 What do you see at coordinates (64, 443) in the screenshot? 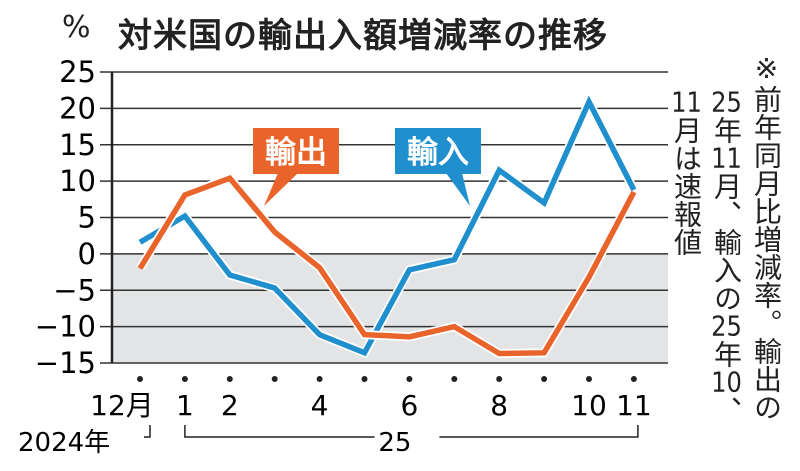
I see `year-label-2024: 2024年` at bounding box center [64, 443].